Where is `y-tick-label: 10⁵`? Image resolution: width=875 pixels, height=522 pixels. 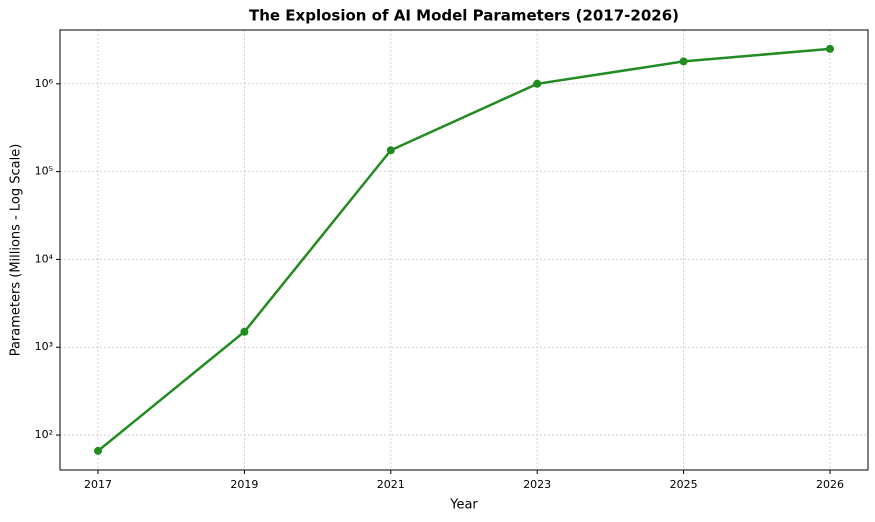 y-tick-label: 10⁵ is located at coordinates (44, 171).